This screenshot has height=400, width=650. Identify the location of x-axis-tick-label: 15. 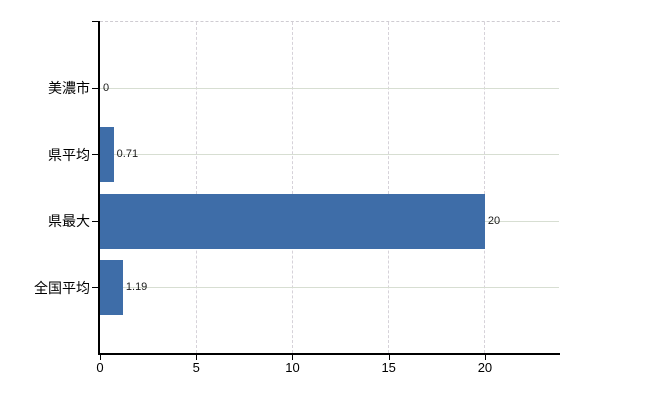
(388, 367).